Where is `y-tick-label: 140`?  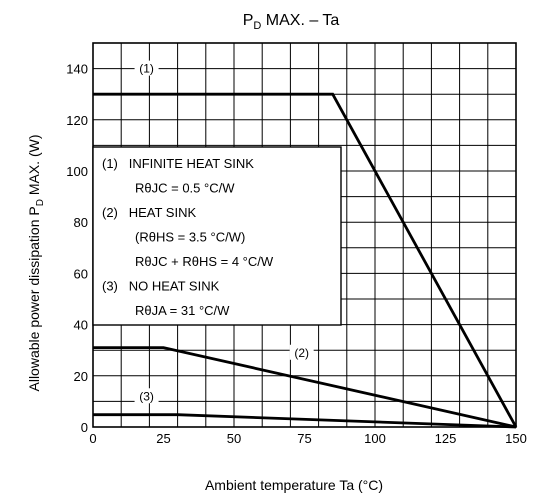 y-tick-label: 140 is located at coordinates (77, 69).